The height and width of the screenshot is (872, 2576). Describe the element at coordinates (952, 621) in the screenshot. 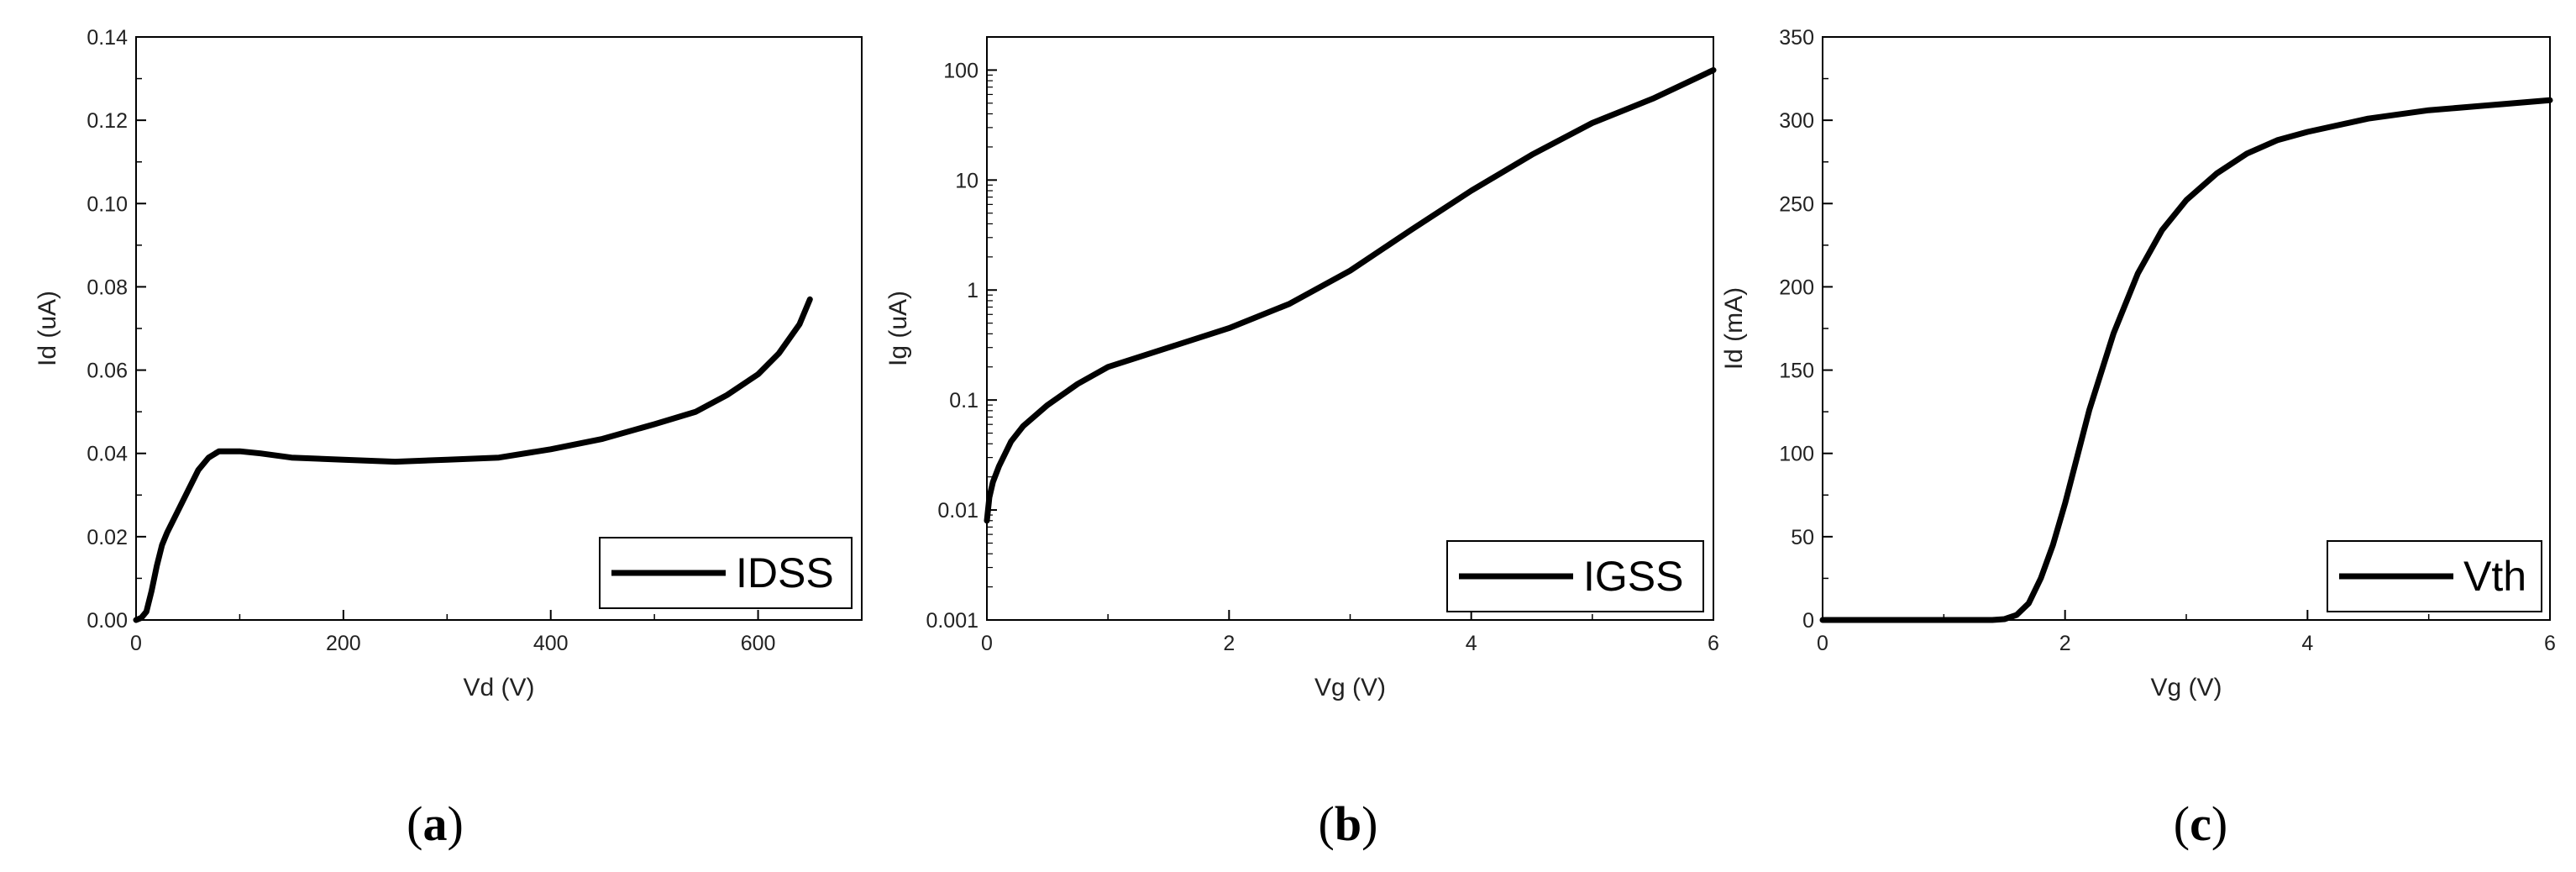

I see `y-tick-label: 0.001` at that location.